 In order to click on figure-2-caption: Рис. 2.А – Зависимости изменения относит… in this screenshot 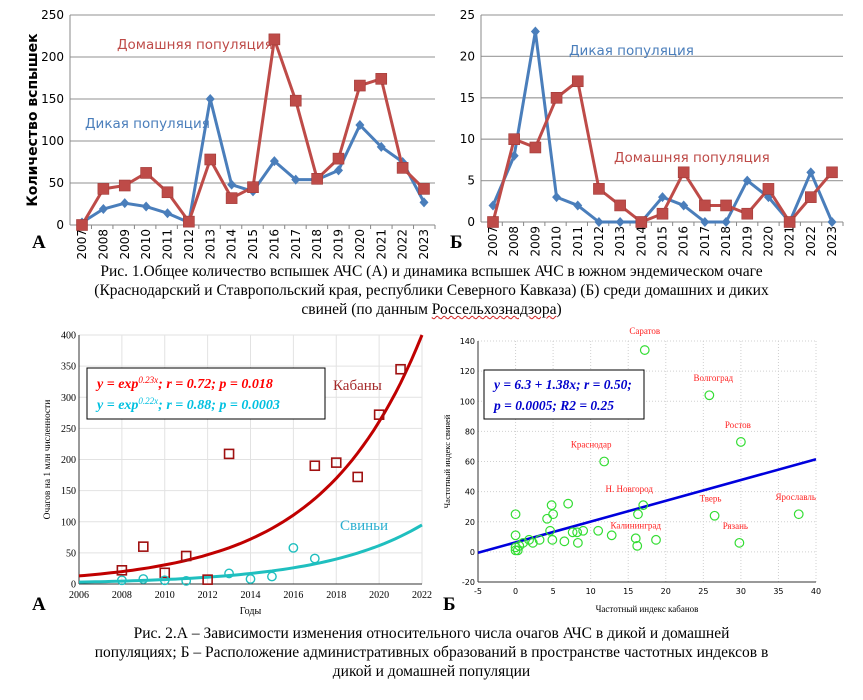, I will do `click(431, 652)`.